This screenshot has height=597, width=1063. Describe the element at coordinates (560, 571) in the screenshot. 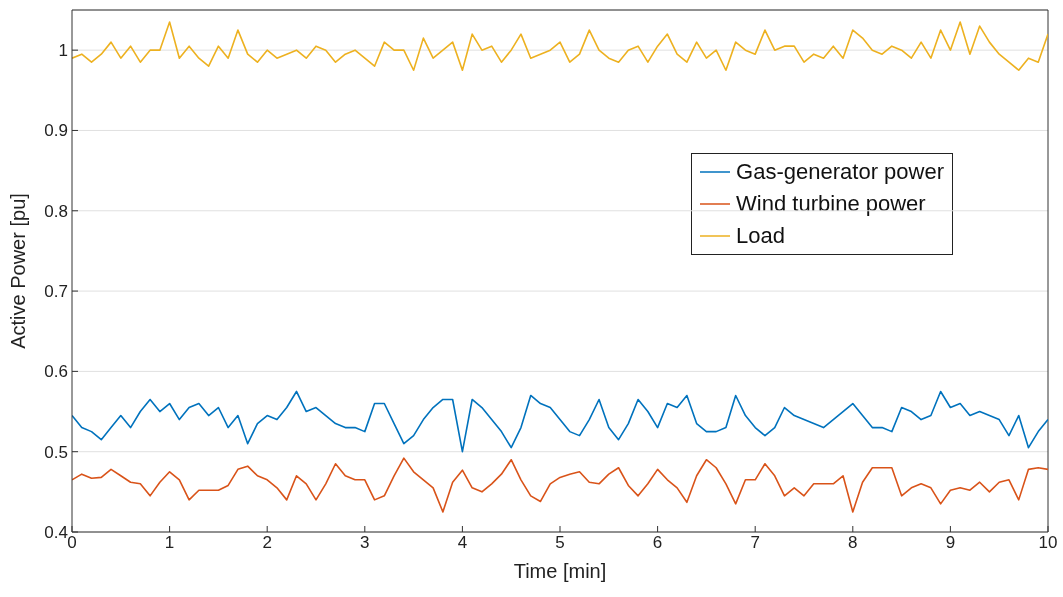

I see `x-axis-title: Time [min]` at that location.